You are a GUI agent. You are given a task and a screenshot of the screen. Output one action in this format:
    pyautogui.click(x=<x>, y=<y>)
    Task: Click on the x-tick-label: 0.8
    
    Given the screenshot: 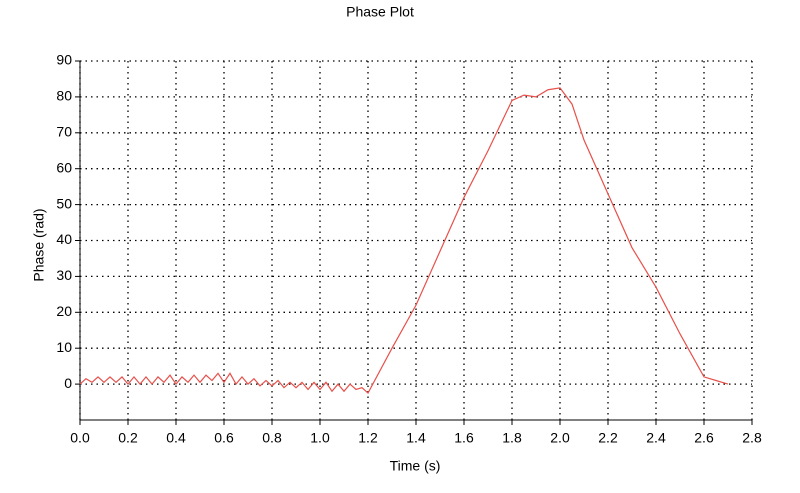 What is the action you would take?
    pyautogui.click(x=272, y=438)
    